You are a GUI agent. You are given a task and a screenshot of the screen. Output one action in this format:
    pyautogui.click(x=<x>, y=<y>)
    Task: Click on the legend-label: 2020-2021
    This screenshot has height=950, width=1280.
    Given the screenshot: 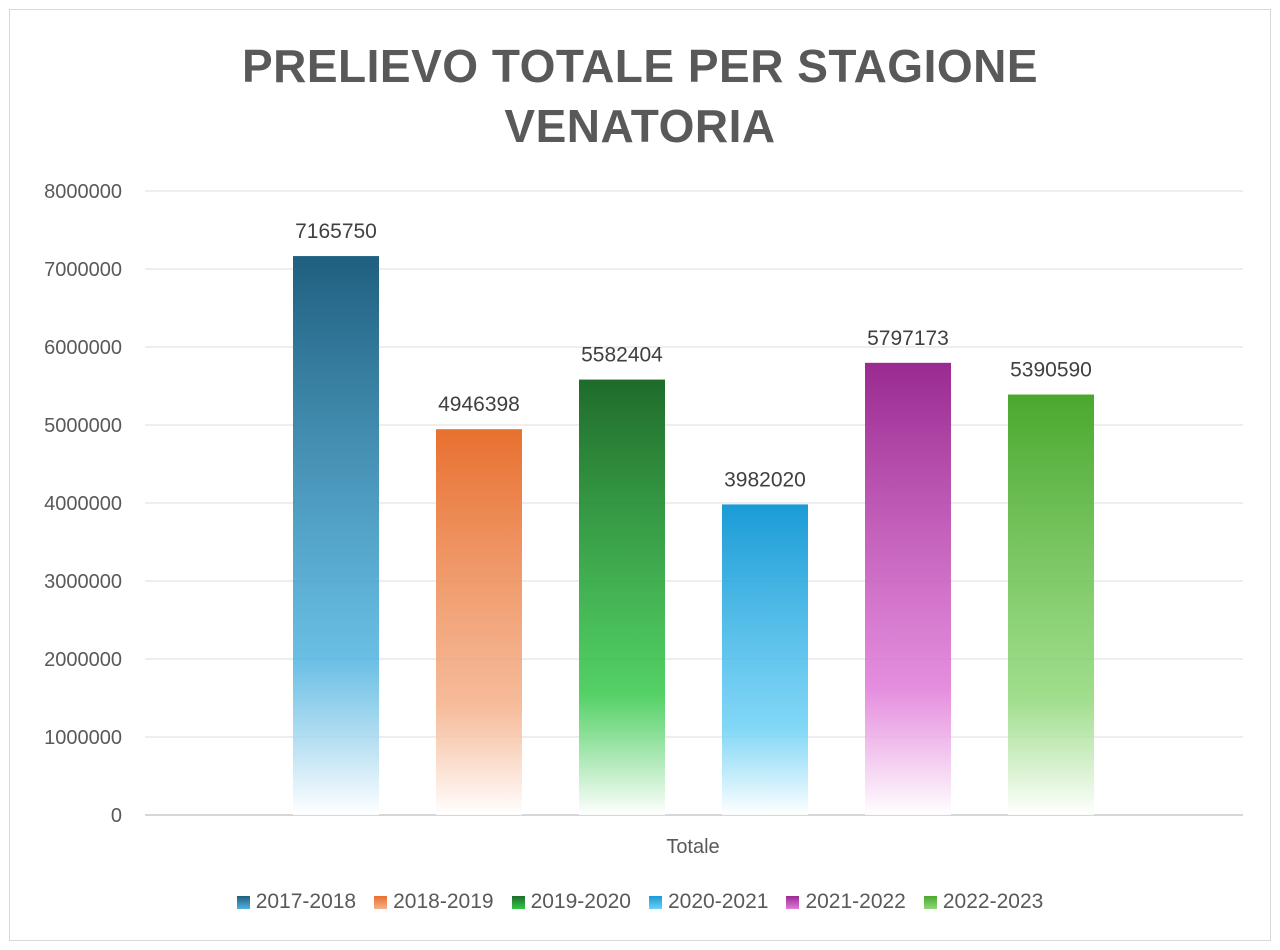 What is the action you would take?
    pyautogui.click(x=718, y=901)
    